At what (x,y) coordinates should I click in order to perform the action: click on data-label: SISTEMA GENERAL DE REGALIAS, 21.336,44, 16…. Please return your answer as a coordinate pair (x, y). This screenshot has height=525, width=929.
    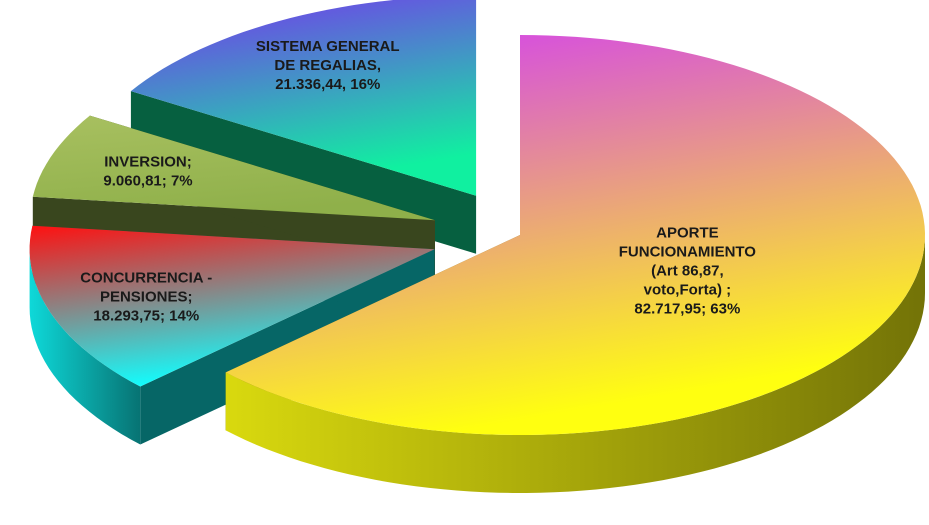
    Looking at the image, I should click on (328, 65).